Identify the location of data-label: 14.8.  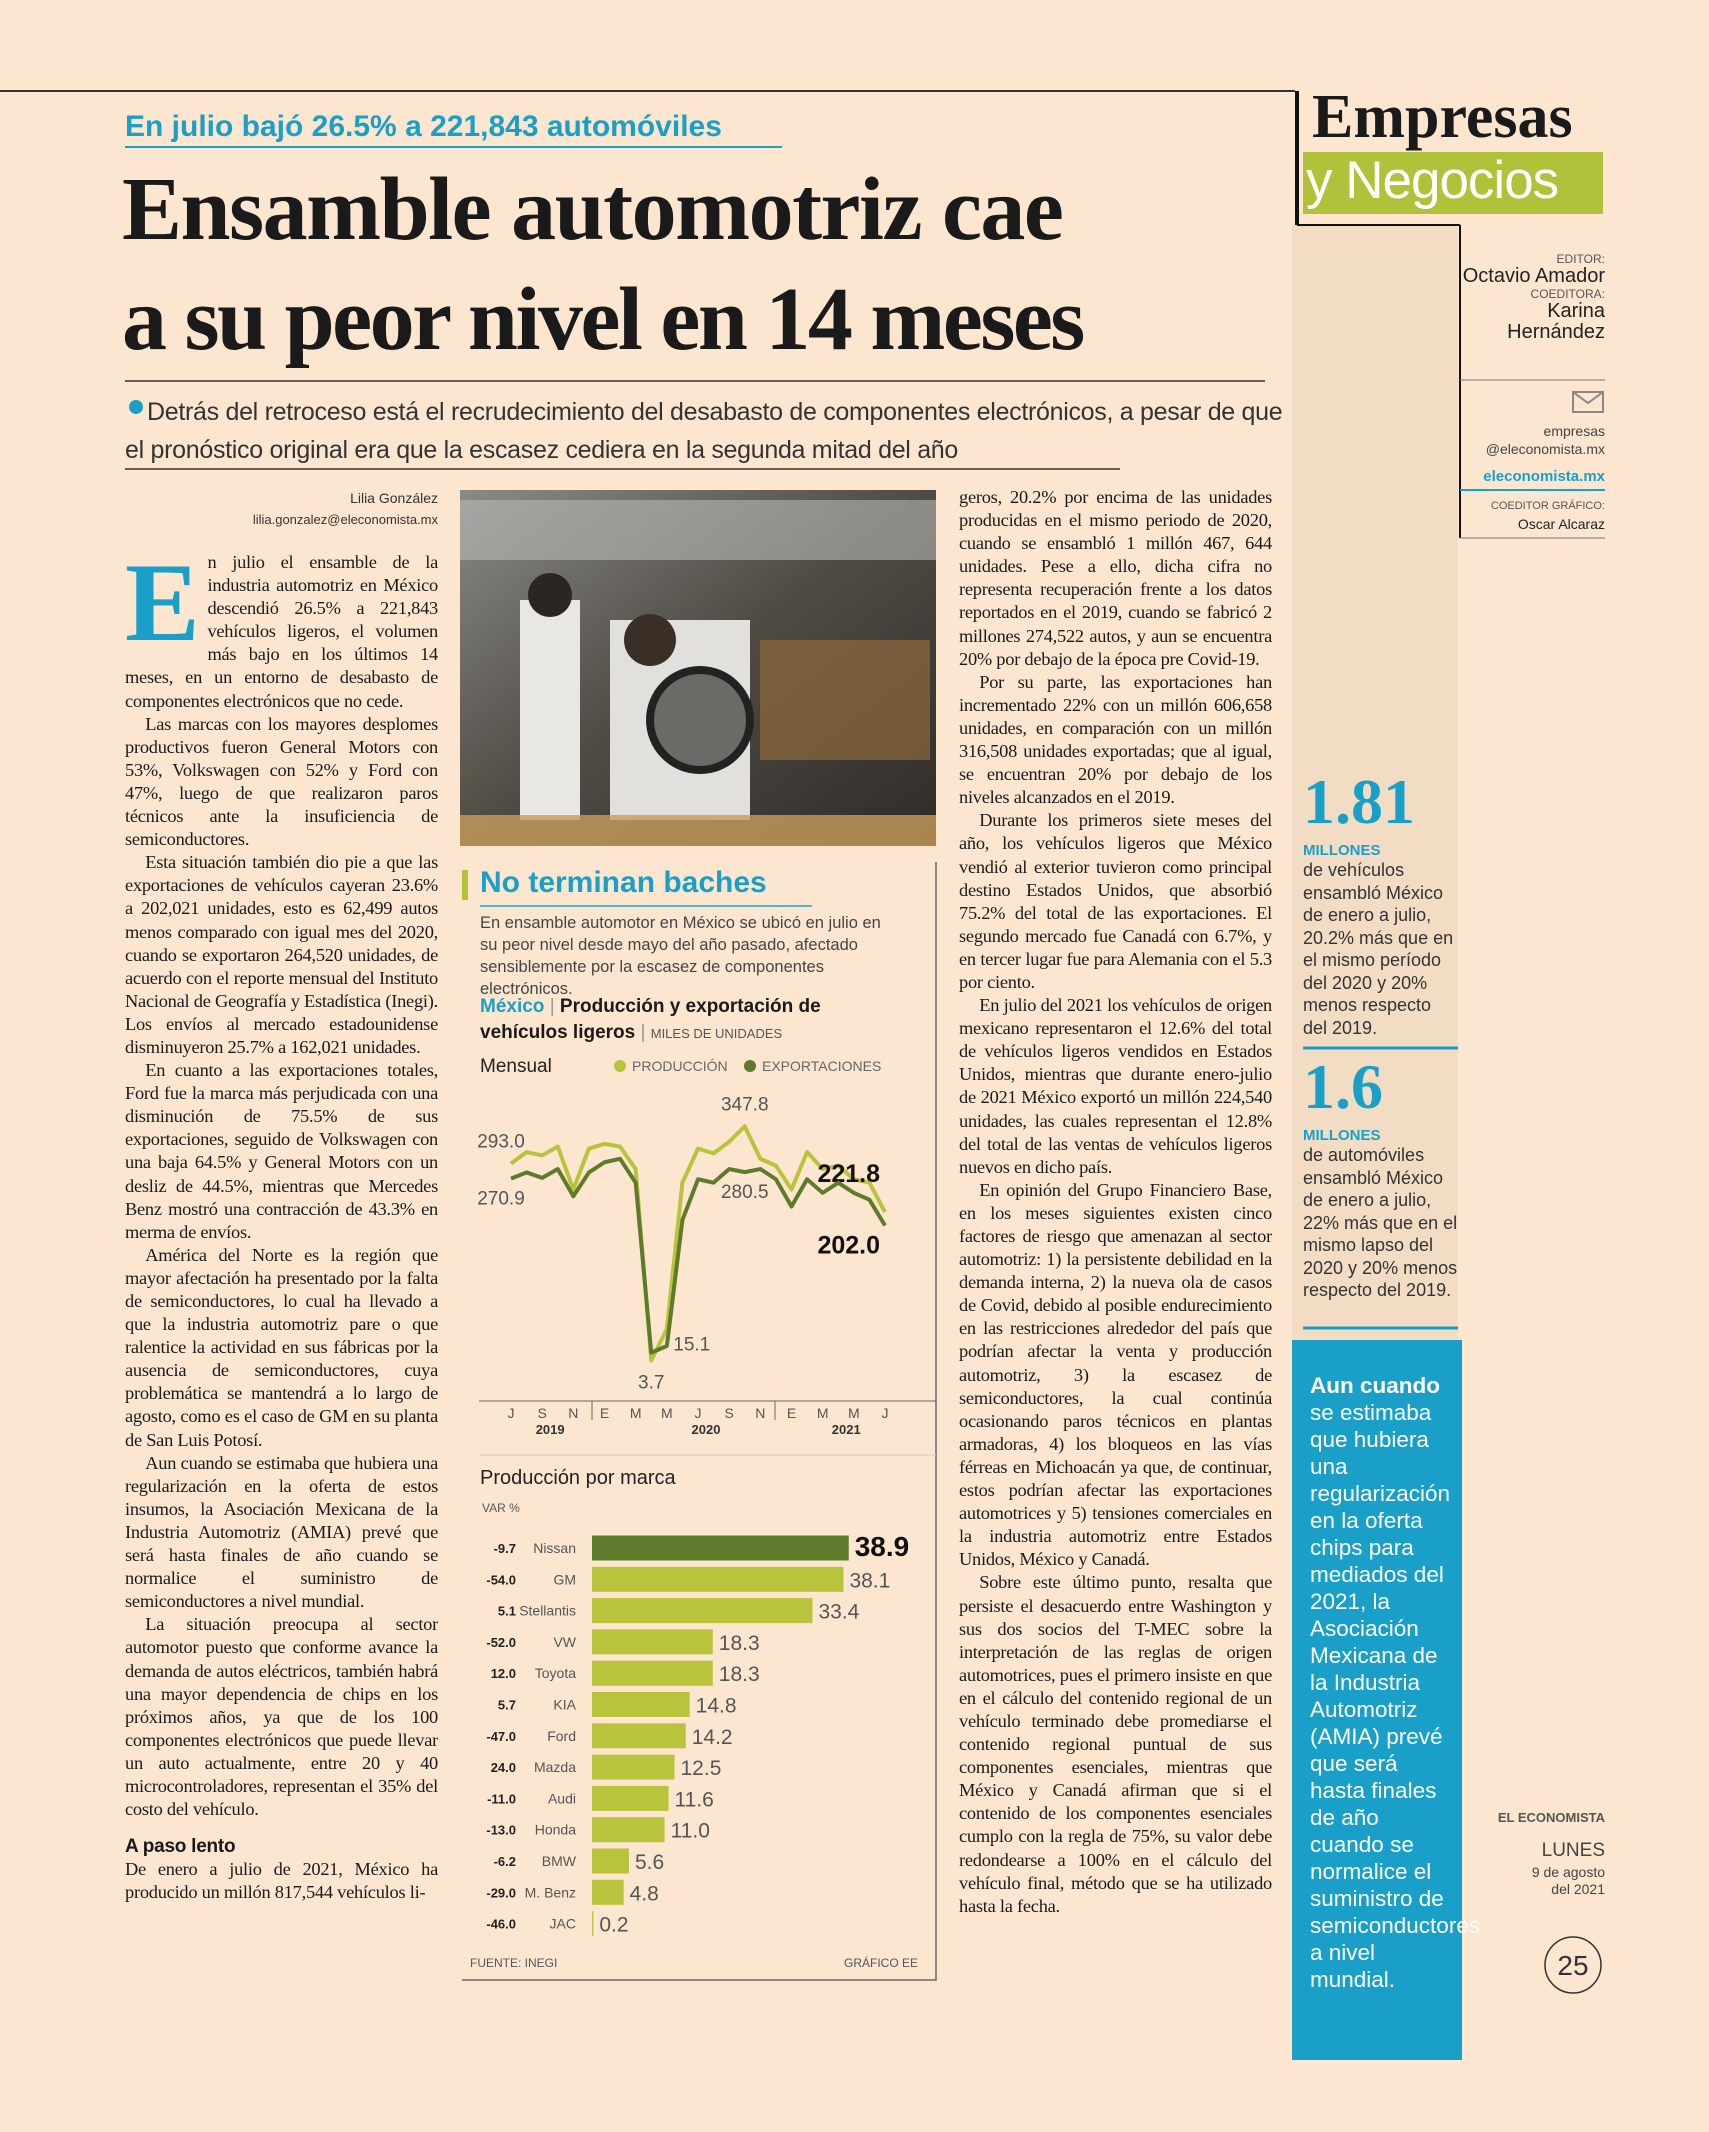
(716, 1706).